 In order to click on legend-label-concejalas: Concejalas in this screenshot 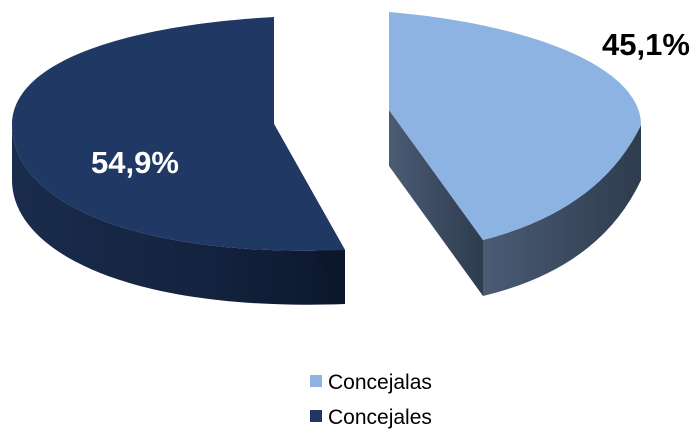, I will do `click(380, 382)`.